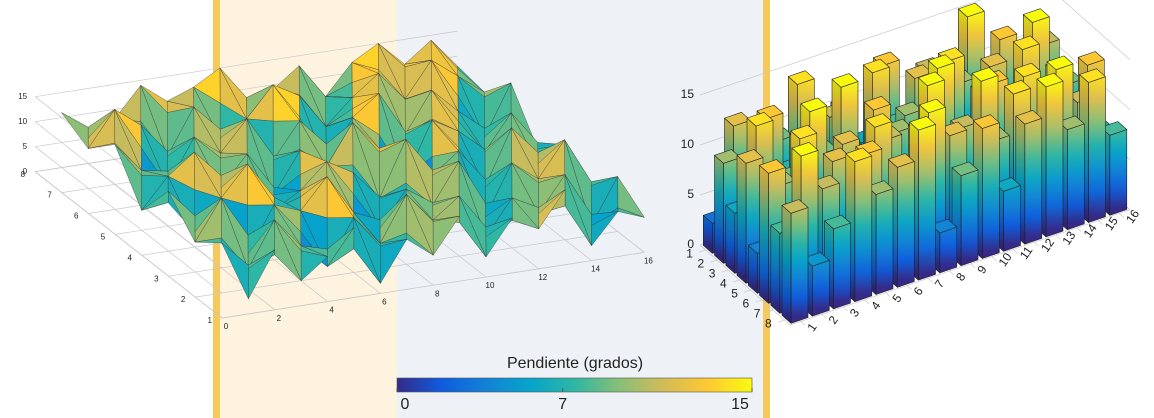 The image size is (1154, 418). What do you see at coordinates (562, 404) in the screenshot?
I see `colorbar-tick-label: 7` at bounding box center [562, 404].